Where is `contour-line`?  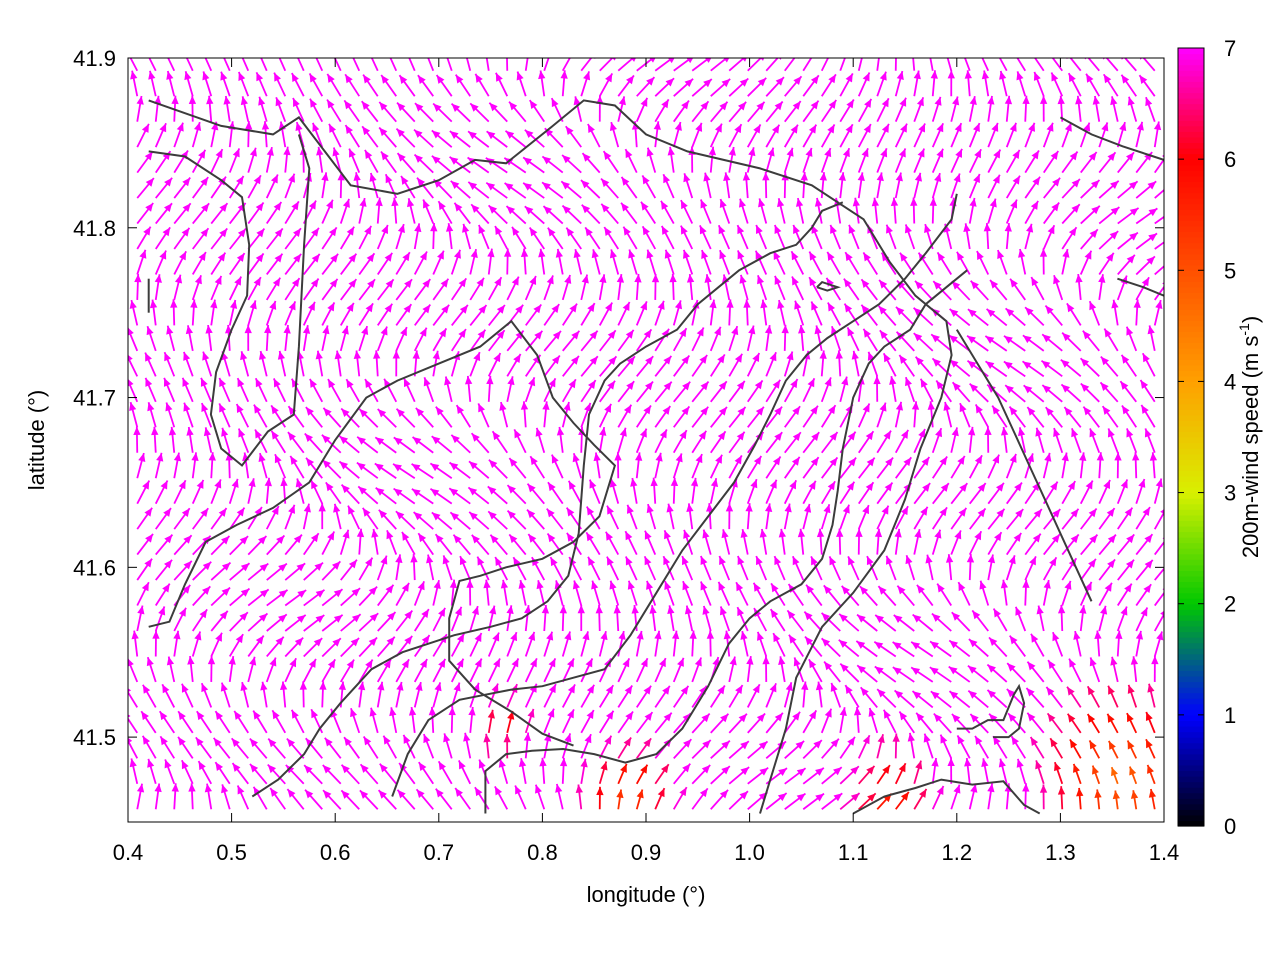
contour-line is located at coordinates (229, 300).